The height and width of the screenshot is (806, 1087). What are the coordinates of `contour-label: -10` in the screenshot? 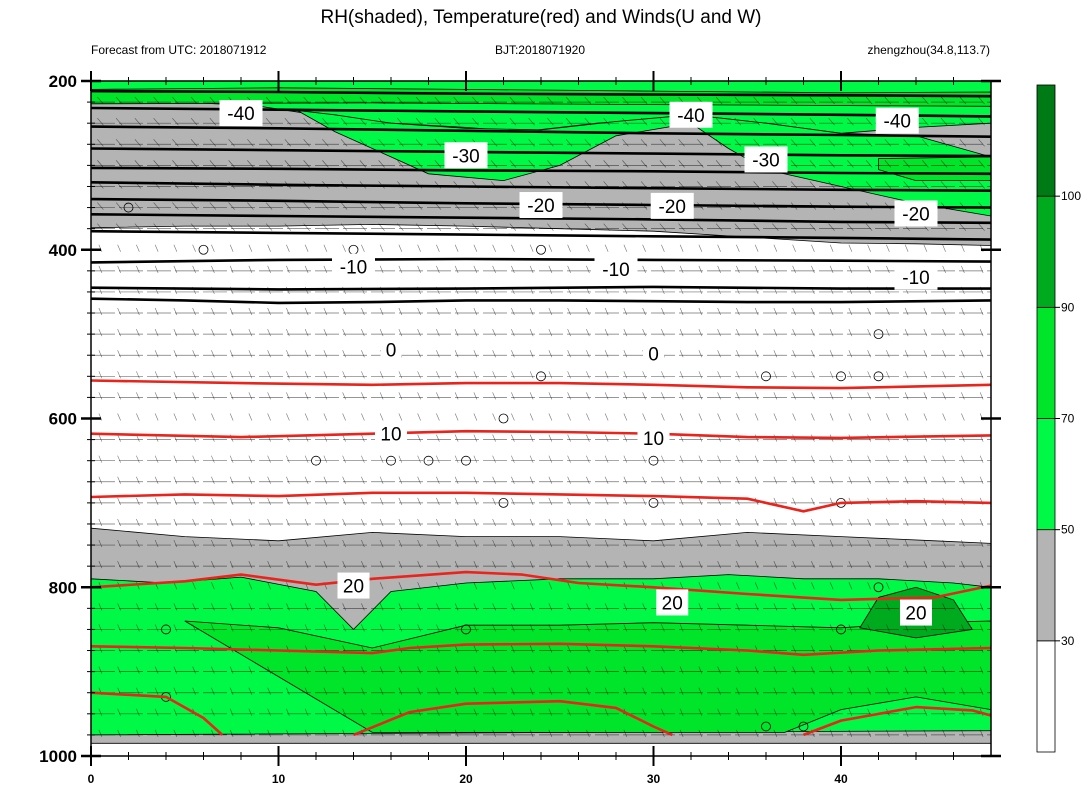 It's located at (915, 278).